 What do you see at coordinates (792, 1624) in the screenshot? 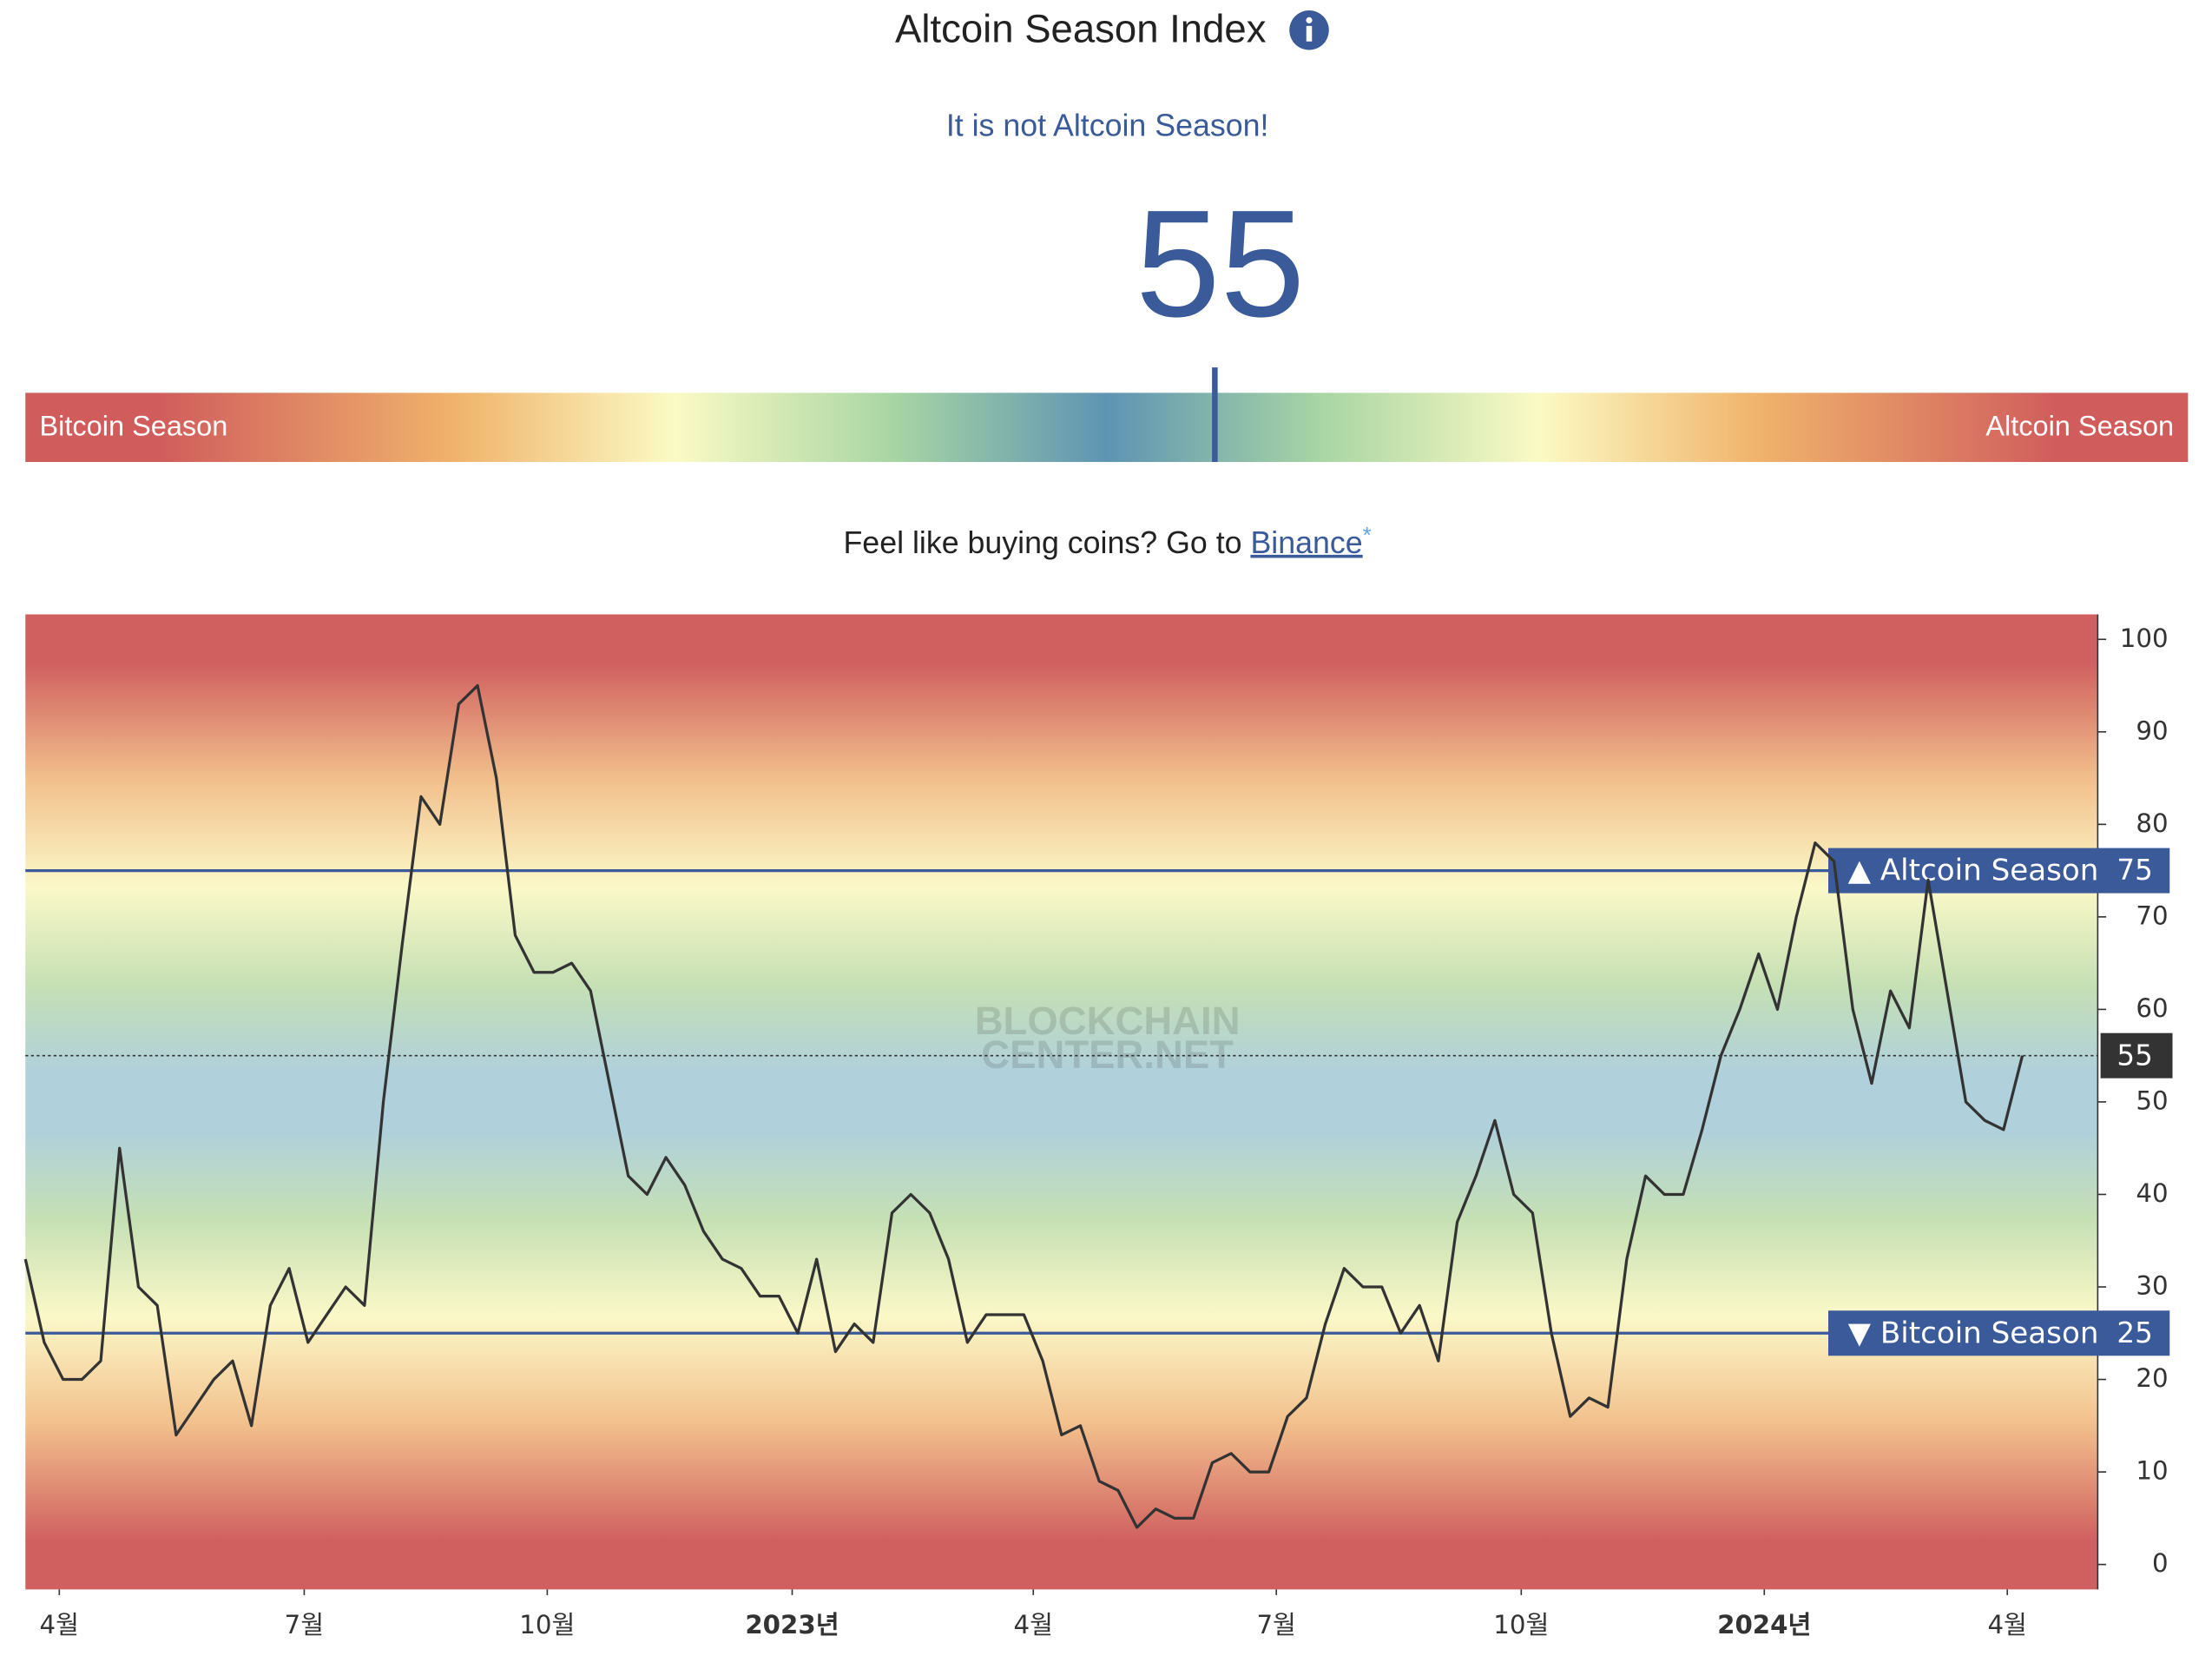
I see `x-tick-label: 2023년` at bounding box center [792, 1624].